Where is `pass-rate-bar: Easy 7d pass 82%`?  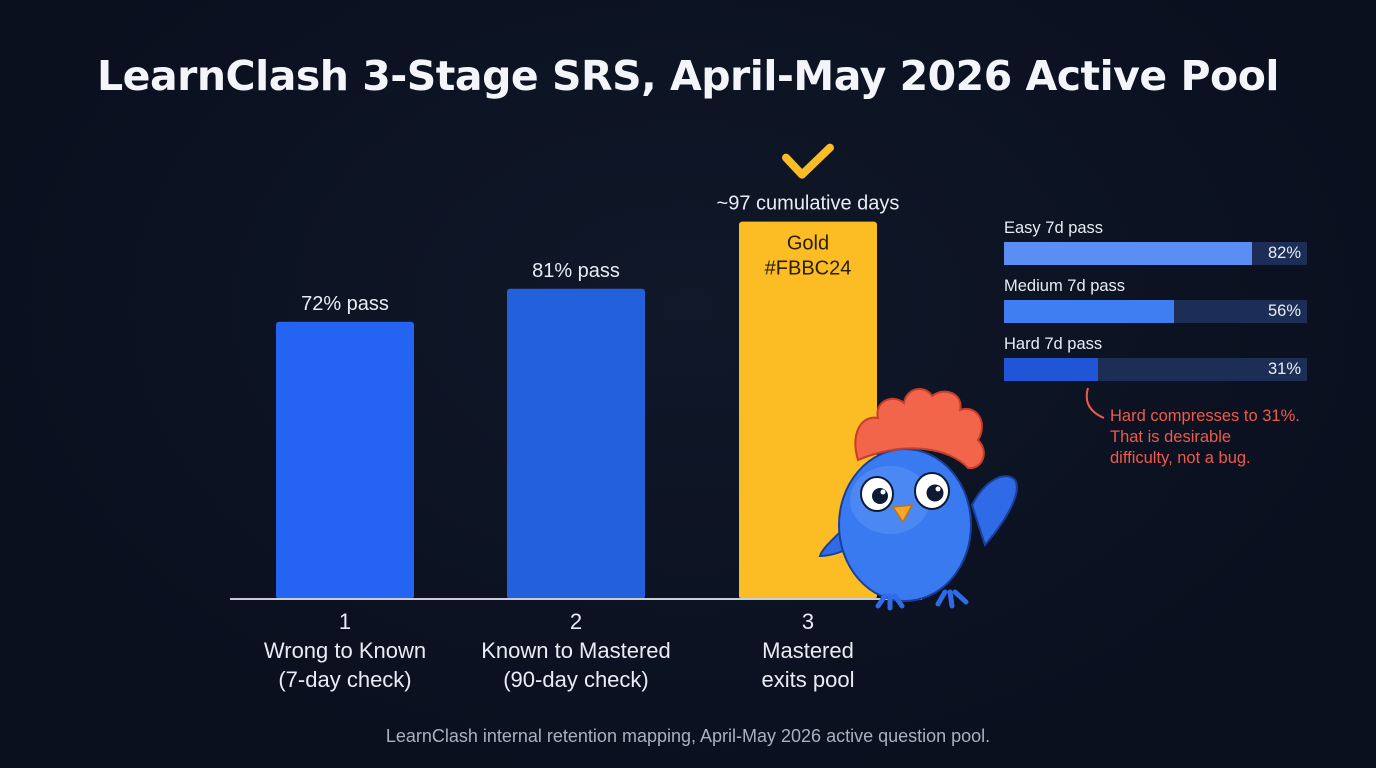 pass-rate-bar: Easy 7d pass 82% is located at coordinates (1155, 241).